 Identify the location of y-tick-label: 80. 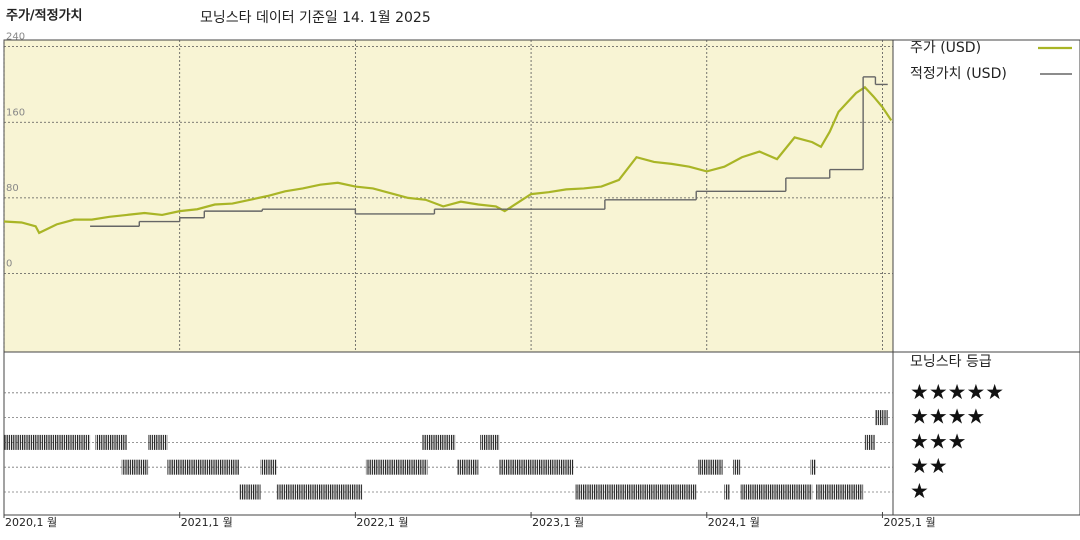
(12, 188).